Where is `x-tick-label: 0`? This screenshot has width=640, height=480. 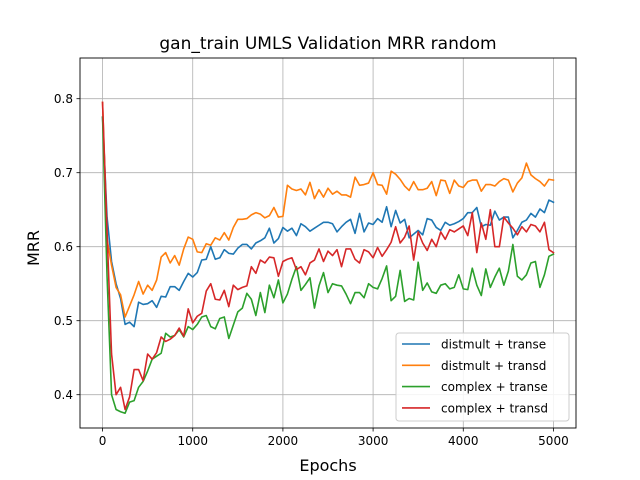 x-tick-label: 0 is located at coordinates (103, 441).